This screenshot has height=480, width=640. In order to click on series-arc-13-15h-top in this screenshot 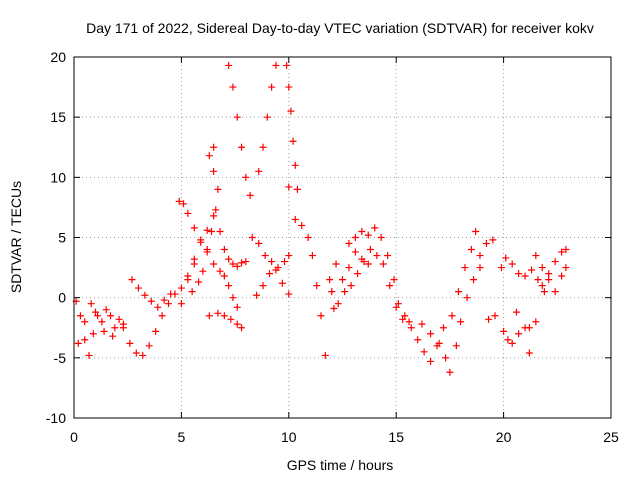, I will do `click(373, 266)`.